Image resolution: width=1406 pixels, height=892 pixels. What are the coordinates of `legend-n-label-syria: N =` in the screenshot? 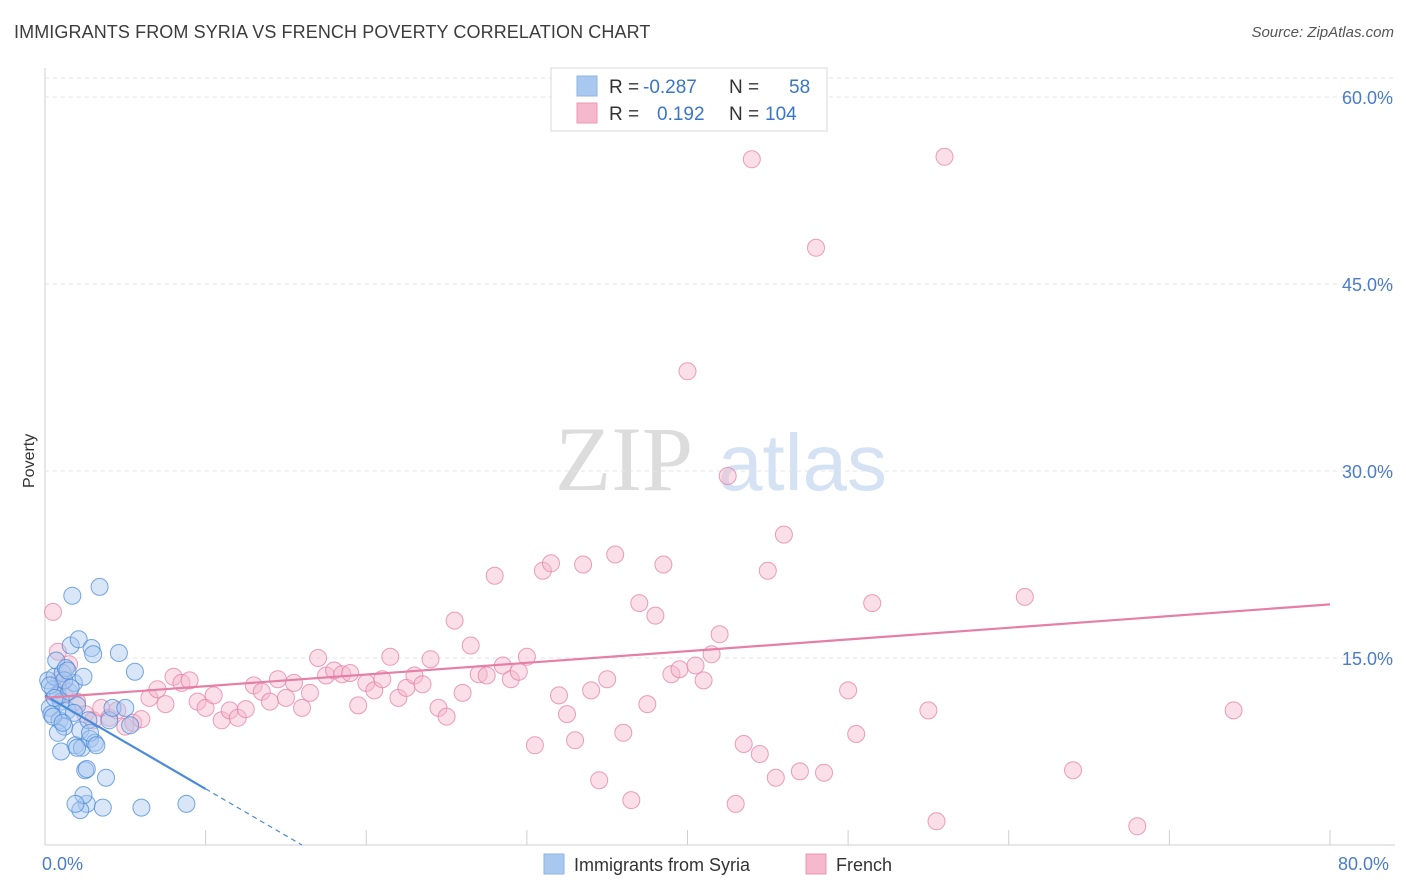 It's located at (744, 87).